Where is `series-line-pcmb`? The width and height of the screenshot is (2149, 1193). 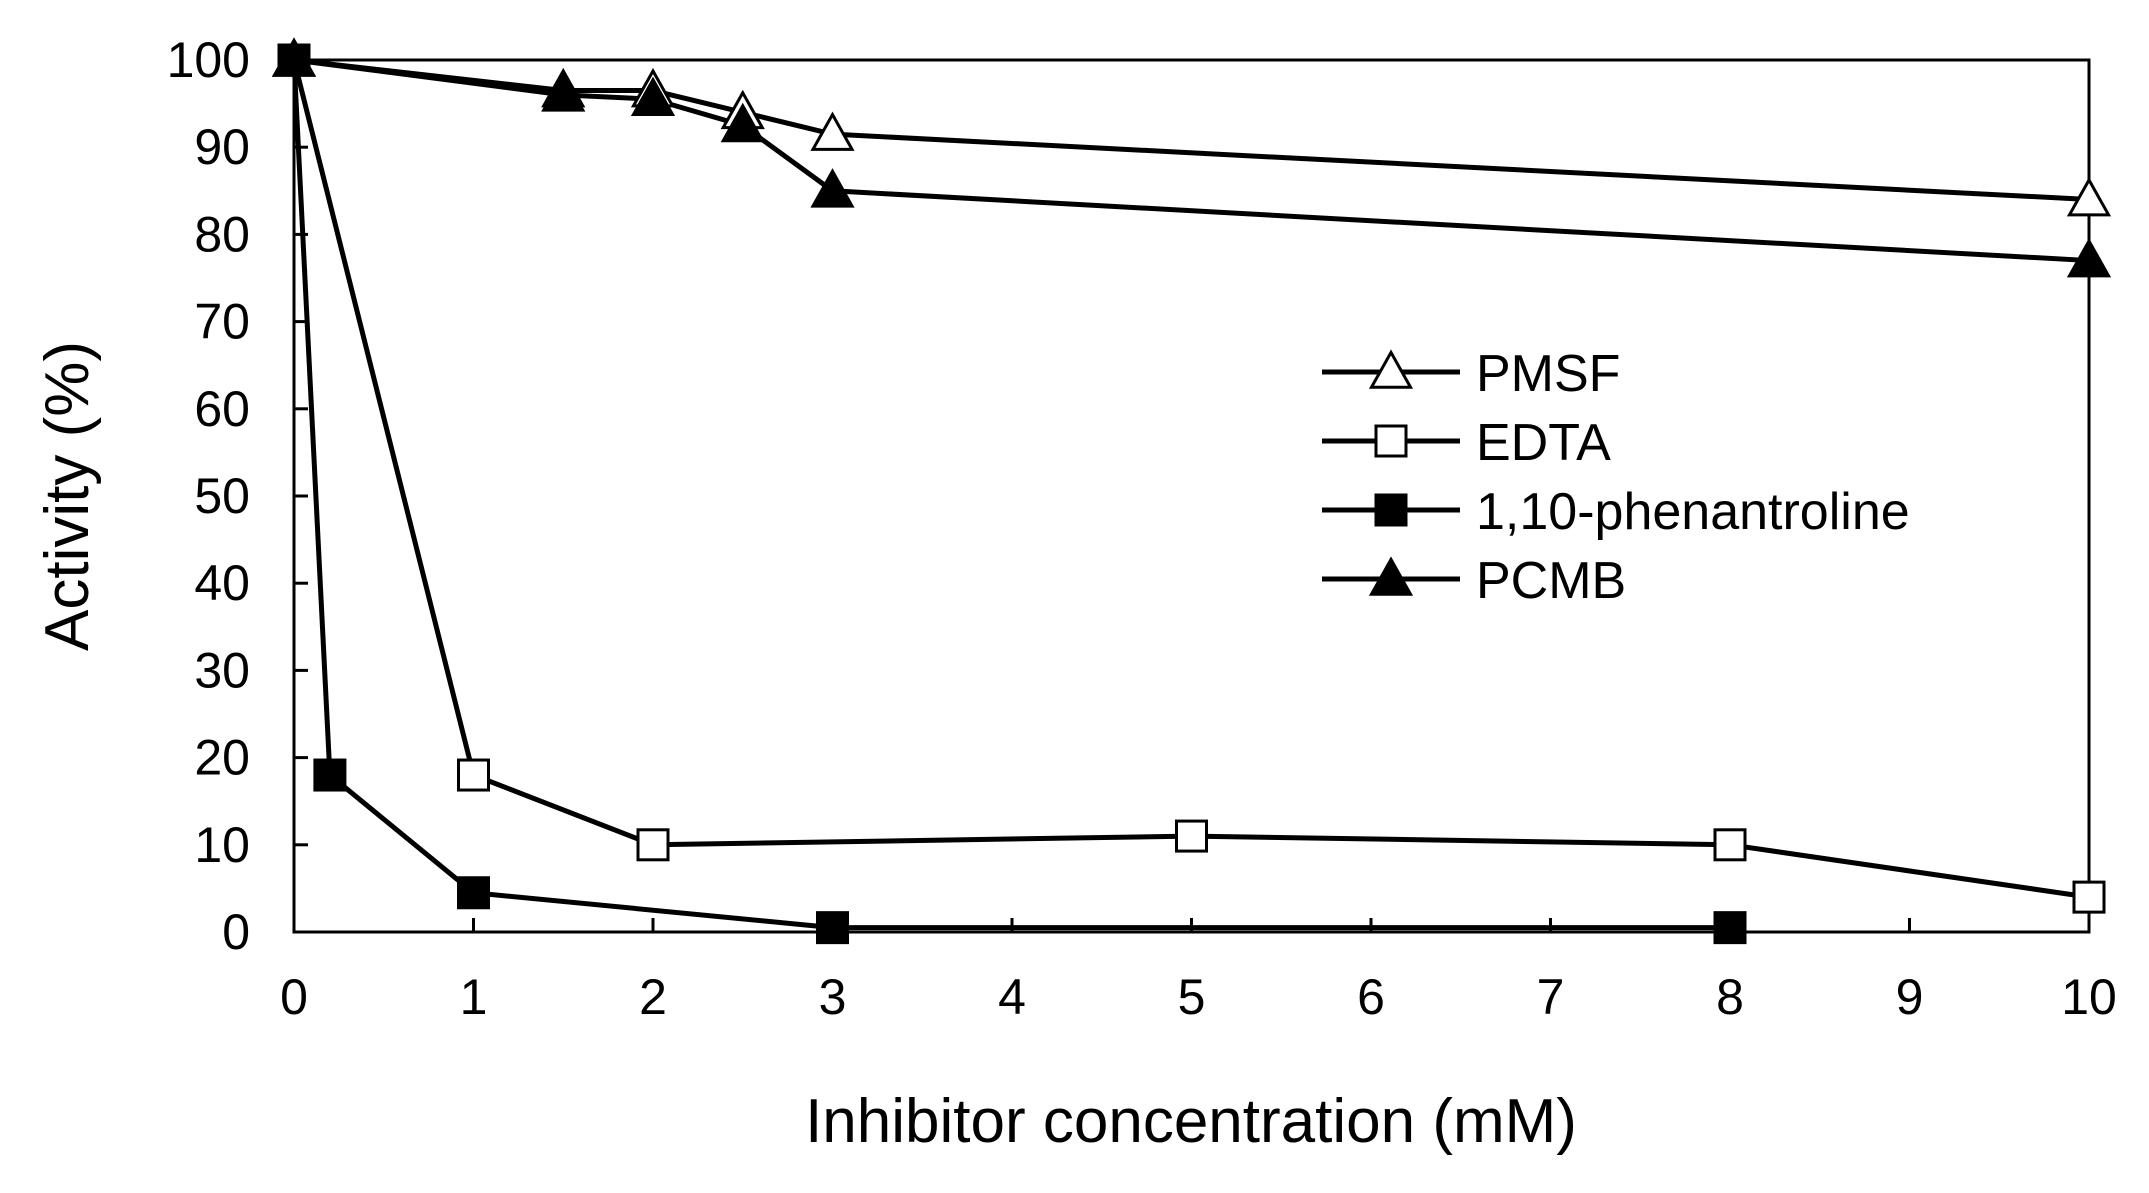 series-line-pcmb is located at coordinates (1191, 160).